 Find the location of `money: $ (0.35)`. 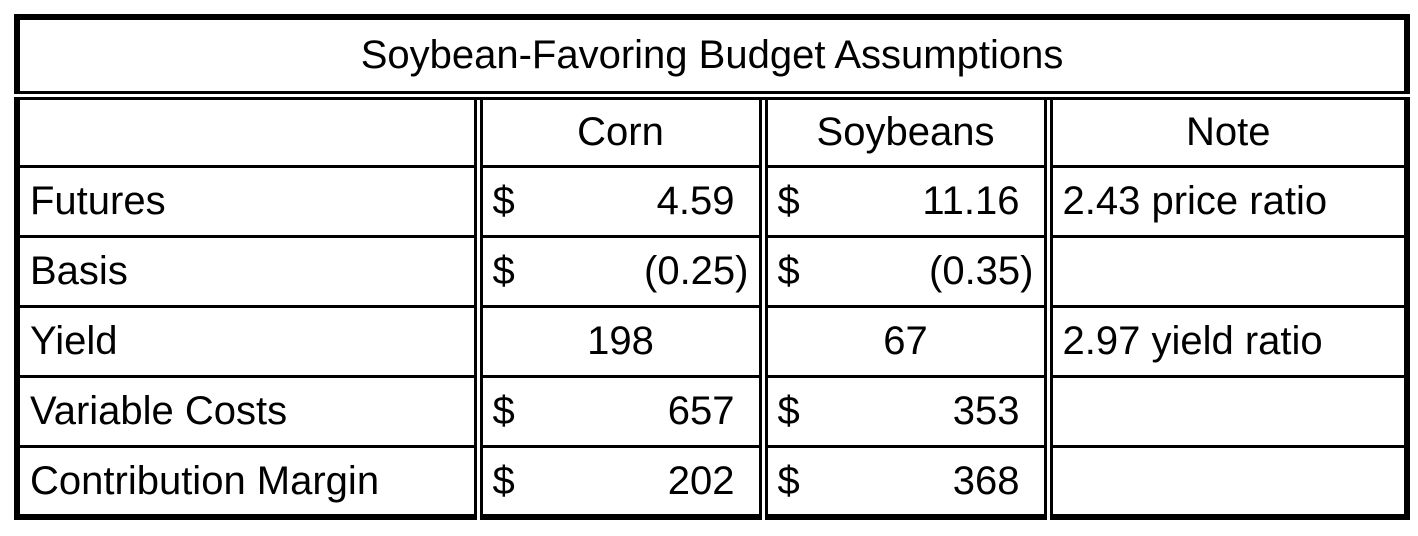

money: $ (0.35) is located at coordinates (906, 271).